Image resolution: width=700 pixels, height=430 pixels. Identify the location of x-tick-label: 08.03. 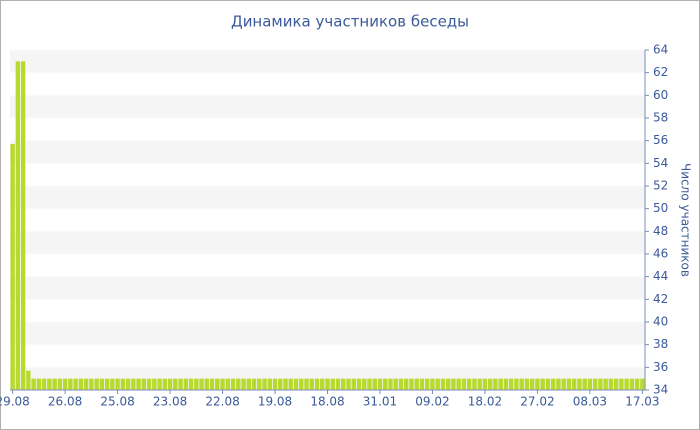
(590, 402).